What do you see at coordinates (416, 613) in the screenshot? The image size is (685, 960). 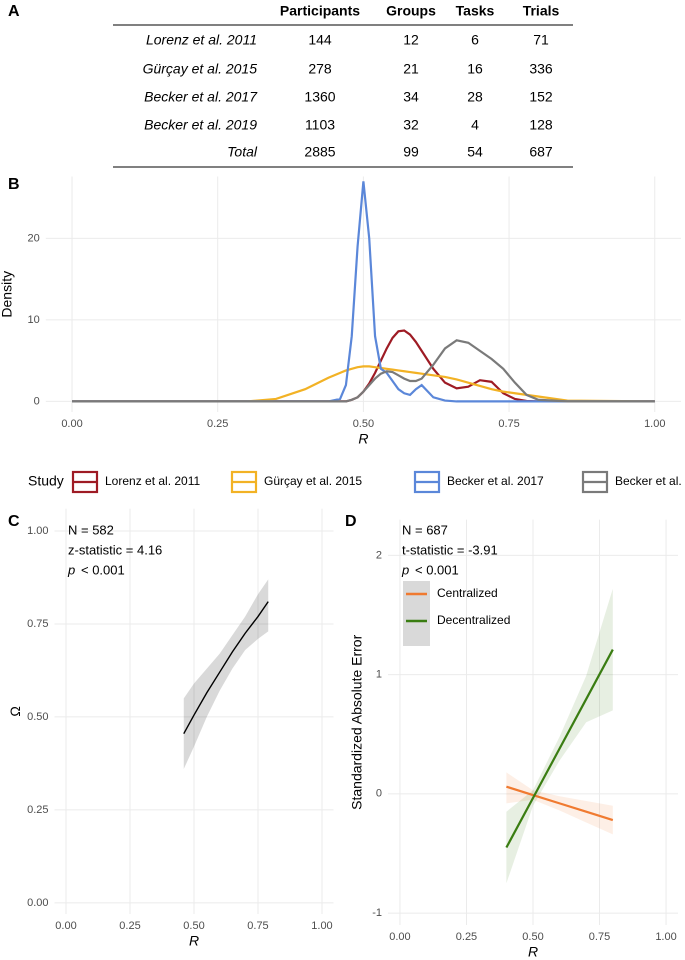 I see `legend-background` at bounding box center [416, 613].